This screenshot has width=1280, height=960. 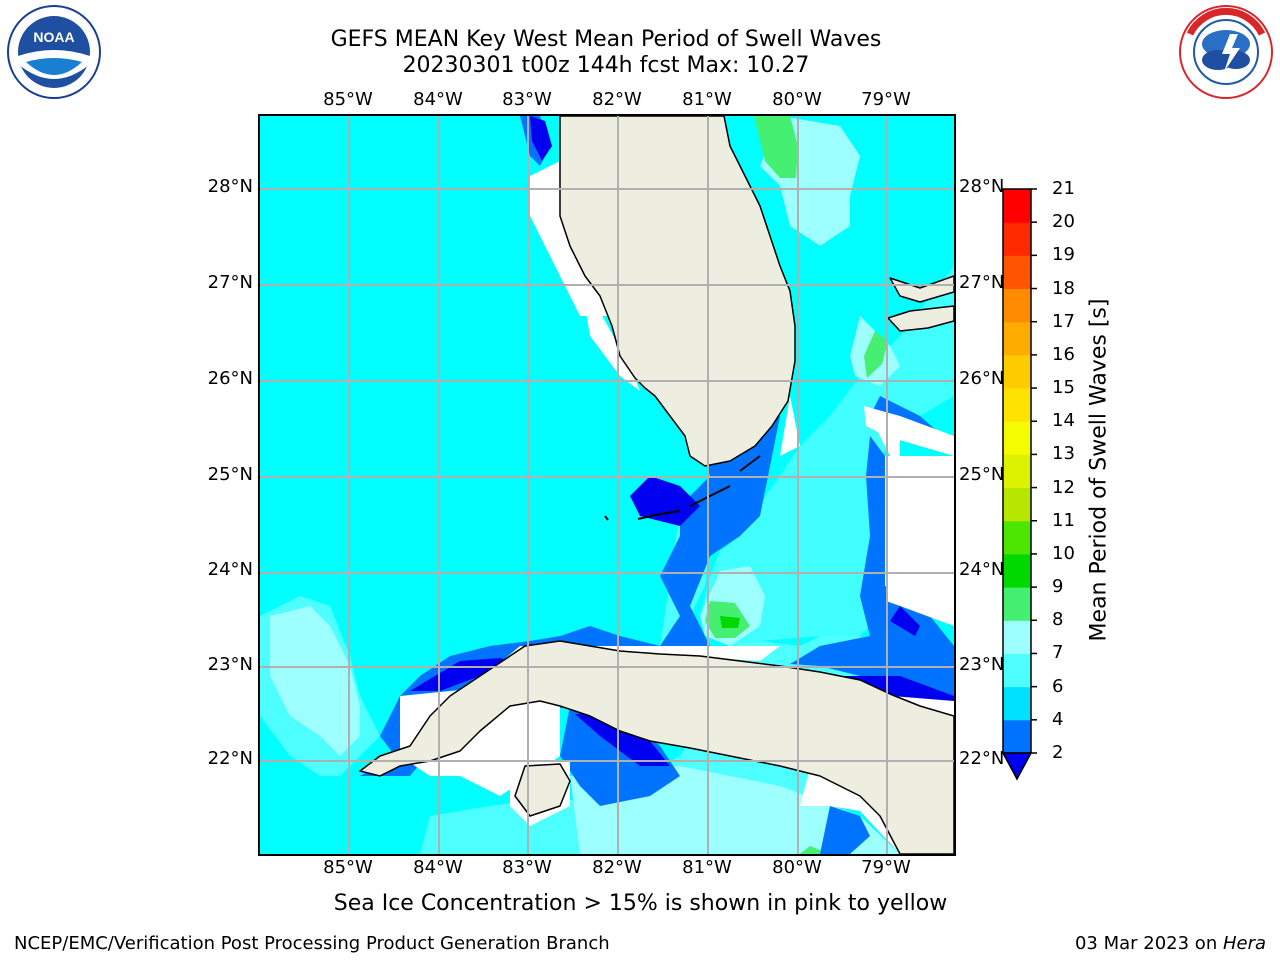 I want to click on colorbar-tick-label: 8, so click(x=1058, y=620).